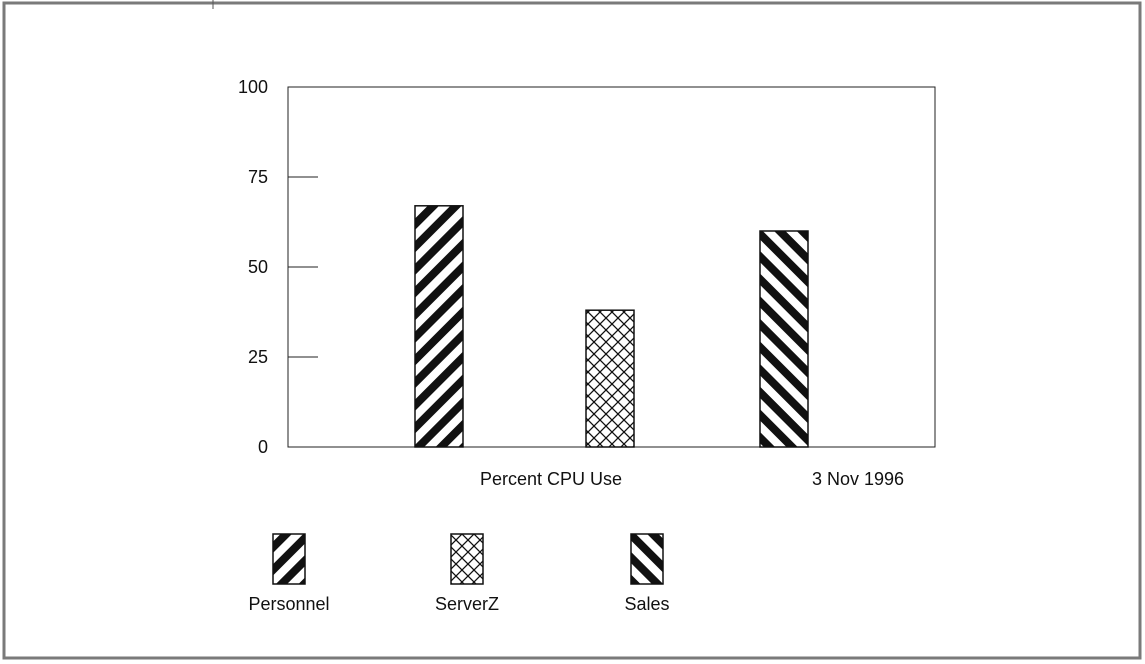 This screenshot has height=664, width=1145. Describe the element at coordinates (258, 267) in the screenshot. I see `y-tick-label: 50` at that location.